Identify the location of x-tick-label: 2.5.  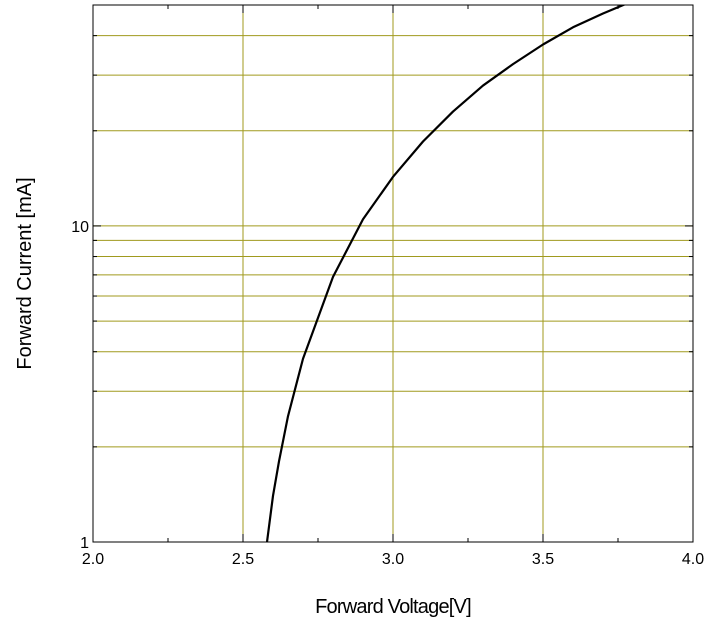
(243, 559).